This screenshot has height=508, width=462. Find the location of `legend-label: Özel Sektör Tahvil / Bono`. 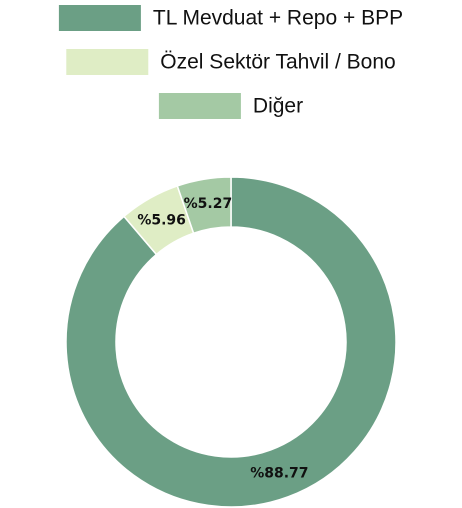

legend-label: Özel Sektör Tahvil / Bono is located at coordinates (277, 62).